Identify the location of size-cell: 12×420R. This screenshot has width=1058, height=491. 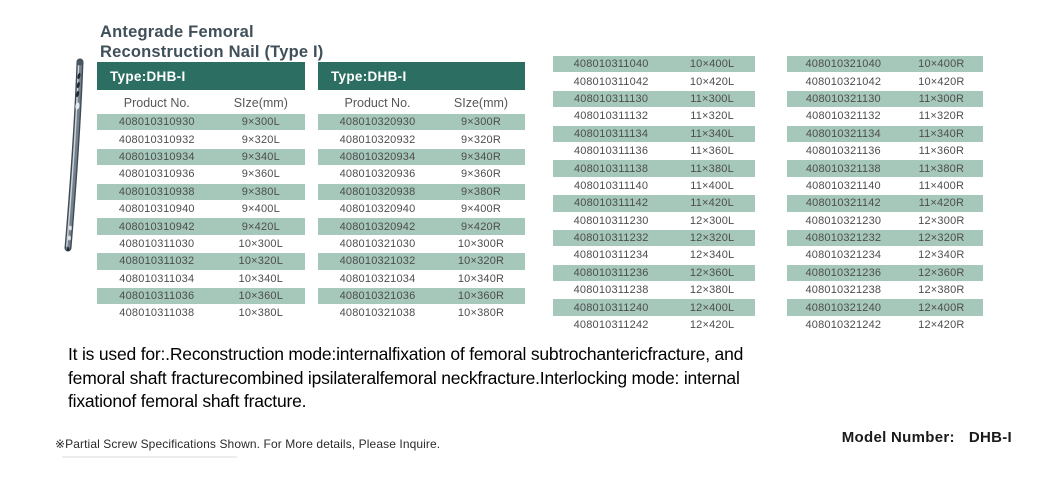
(941, 325).